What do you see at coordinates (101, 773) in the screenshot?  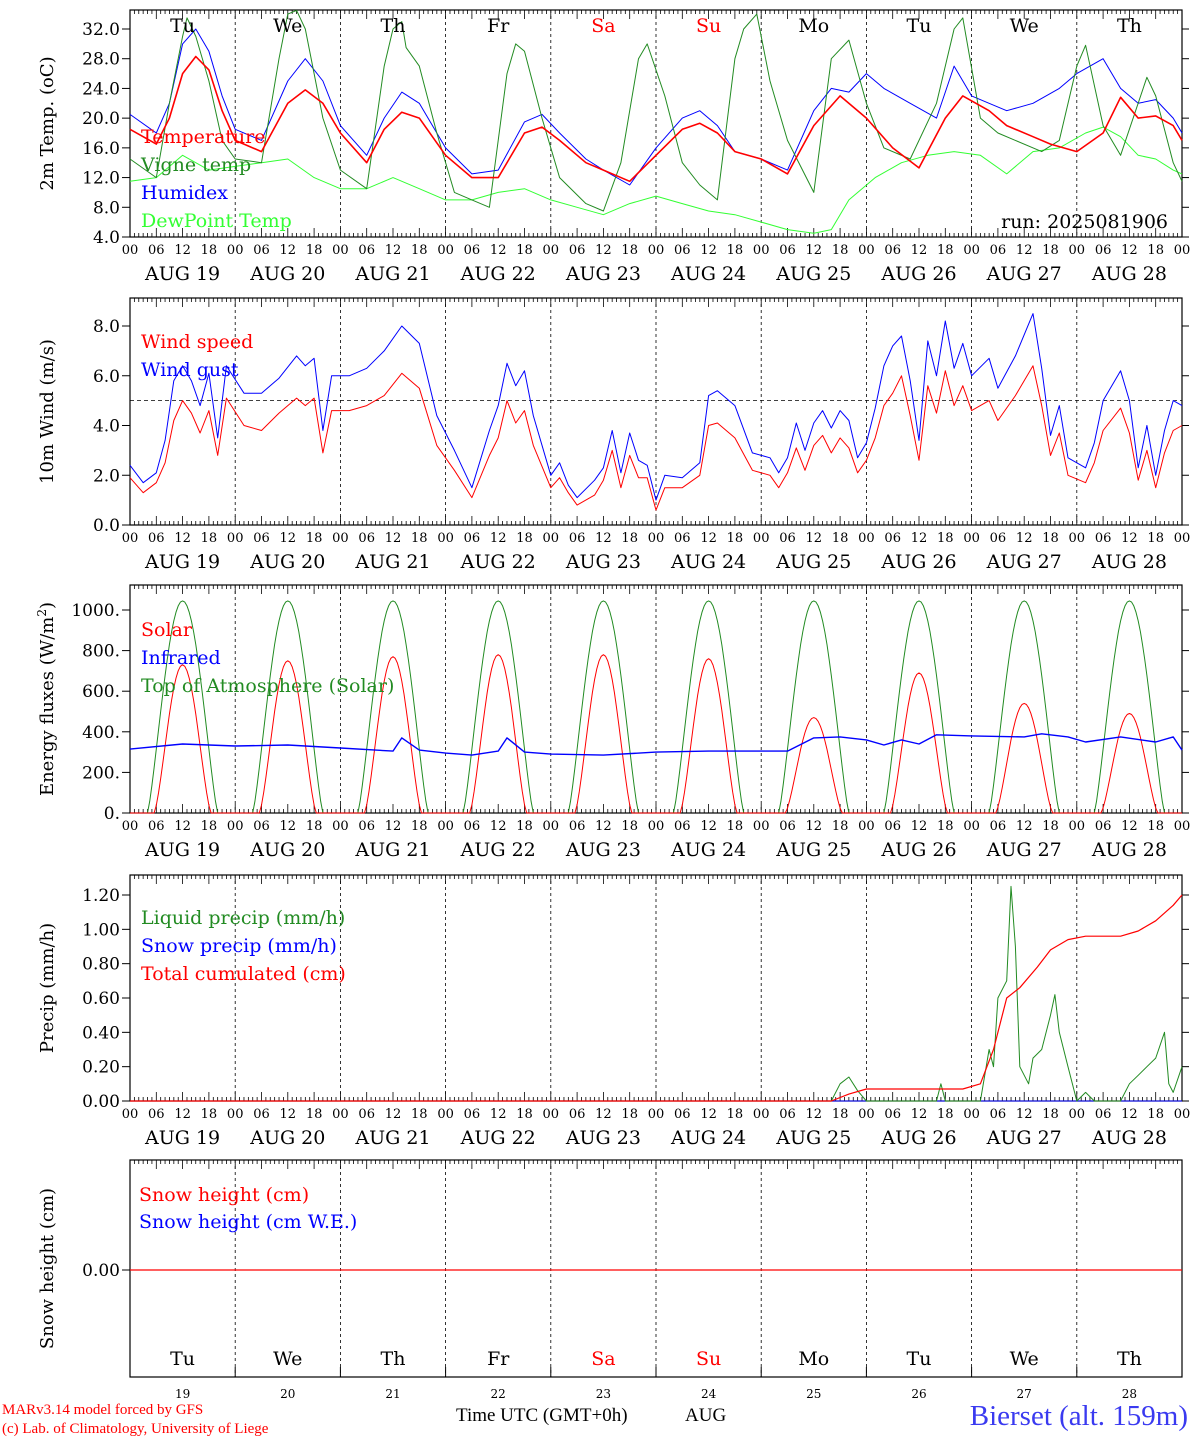 I see `y-tick-label: 200.` at bounding box center [101, 773].